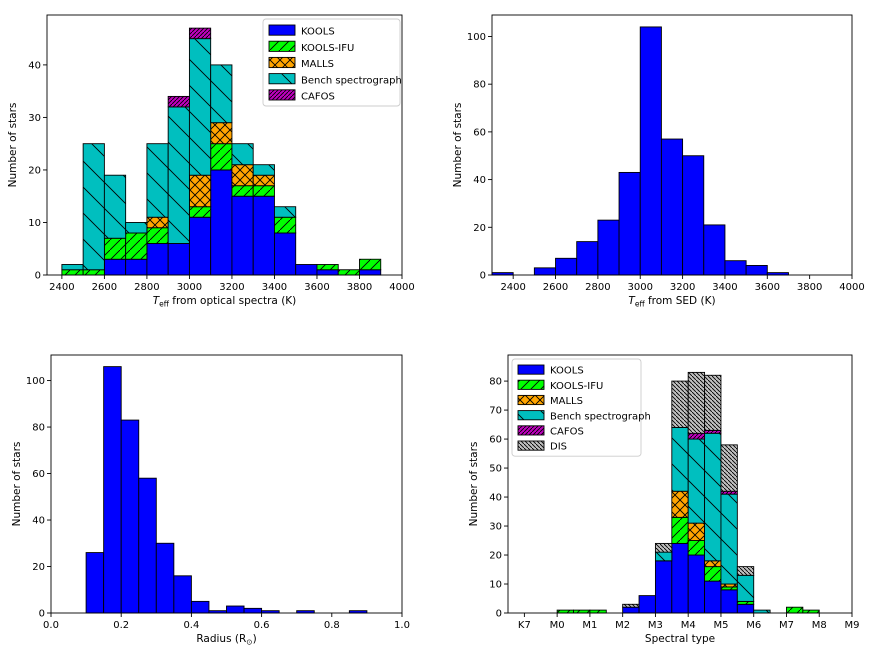 The image size is (871, 655). What do you see at coordinates (712, 574) in the screenshot?
I see `bar-kools-ifu-8-hatch` at bounding box center [712, 574].